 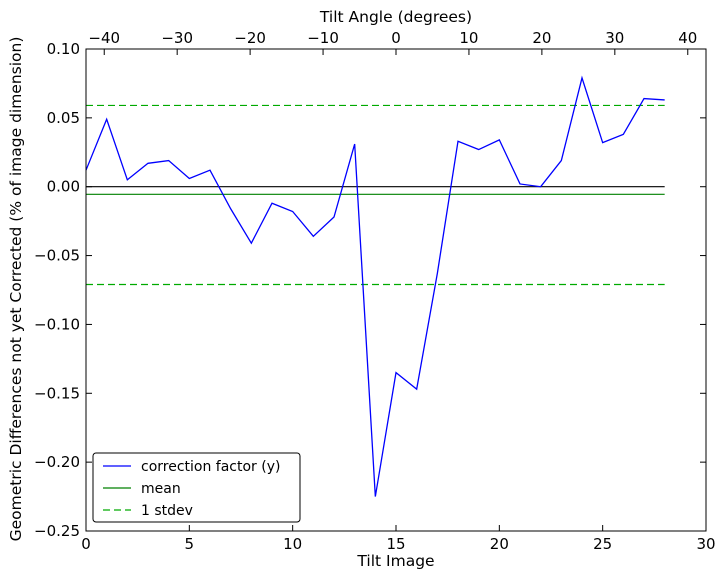 What do you see at coordinates (687, 38) in the screenshot?
I see `x2-tick-label: 40` at bounding box center [687, 38].